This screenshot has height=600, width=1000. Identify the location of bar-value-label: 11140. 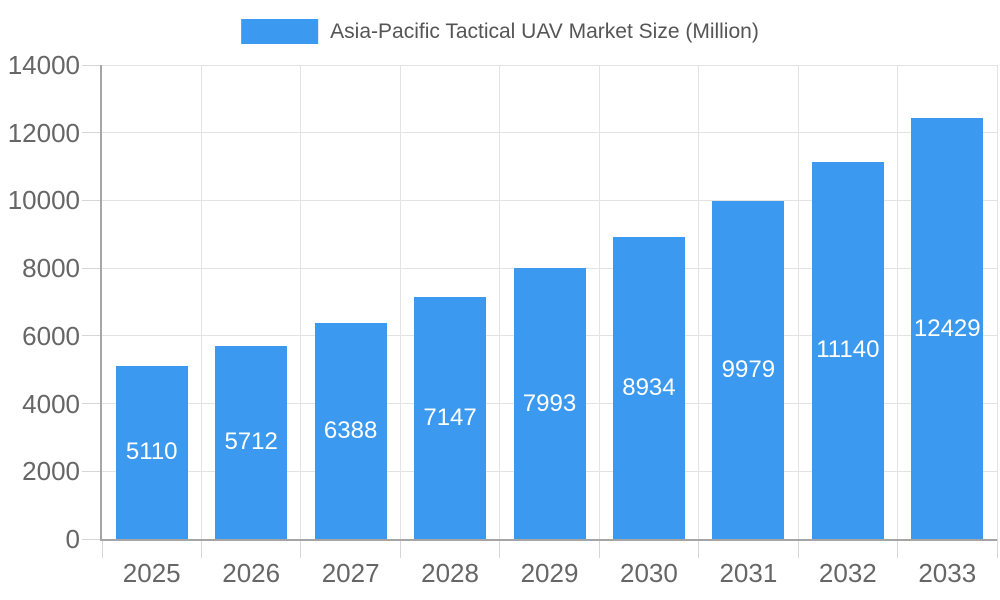
(848, 350).